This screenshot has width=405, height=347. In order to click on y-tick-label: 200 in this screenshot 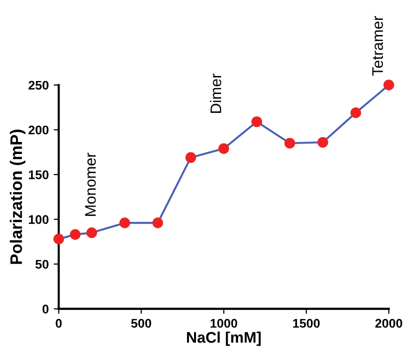, I will do `click(38, 130)`.